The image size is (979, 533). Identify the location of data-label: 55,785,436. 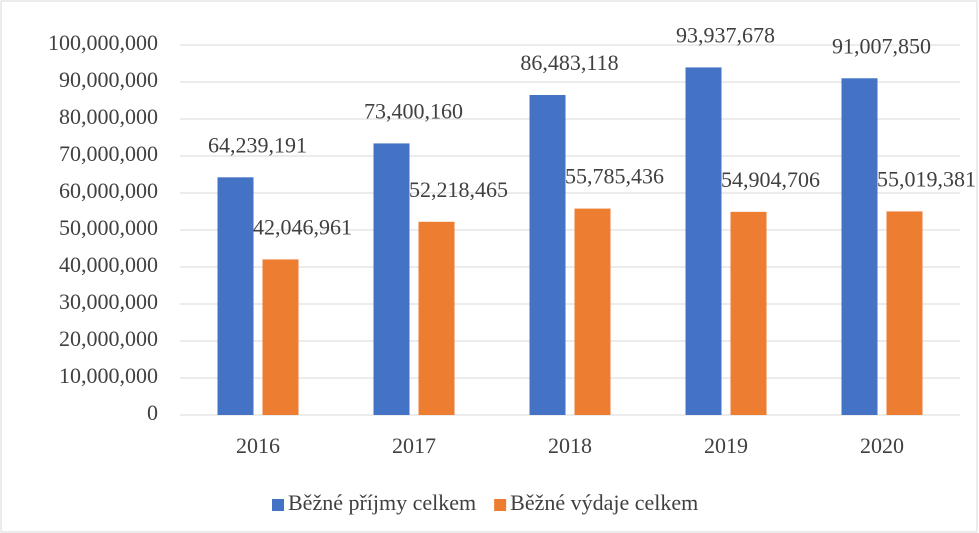
(614, 176).